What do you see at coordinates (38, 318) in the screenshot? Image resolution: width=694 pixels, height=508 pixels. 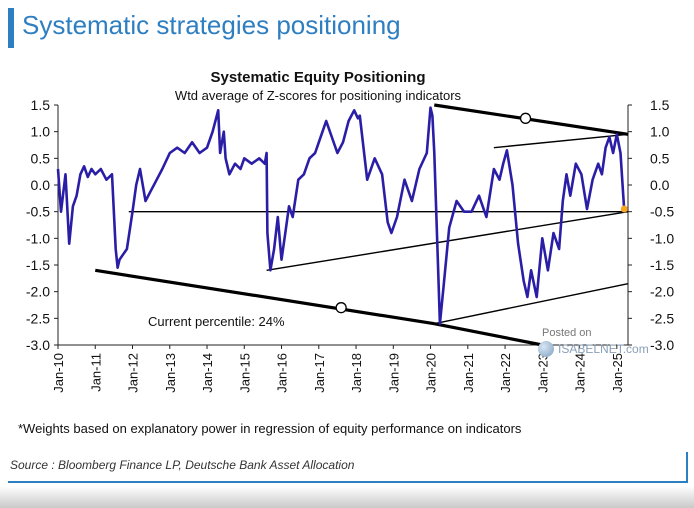 I see `y-tick-label-left: -2.5` at bounding box center [38, 318].